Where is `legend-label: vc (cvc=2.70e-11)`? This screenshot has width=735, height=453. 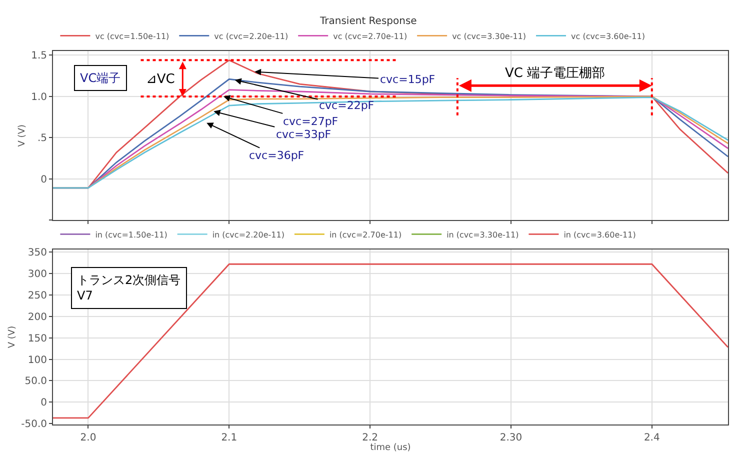 legend-label: vc (cvc=2.70e-11) is located at coordinates (370, 36).